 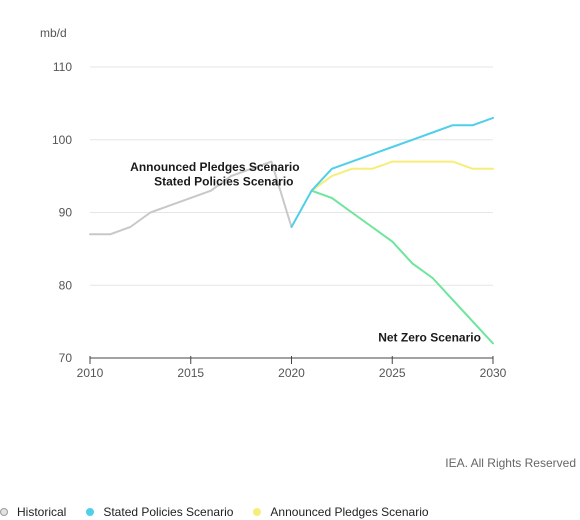 I want to click on legend-item-historical: Historical, so click(x=33, y=512).